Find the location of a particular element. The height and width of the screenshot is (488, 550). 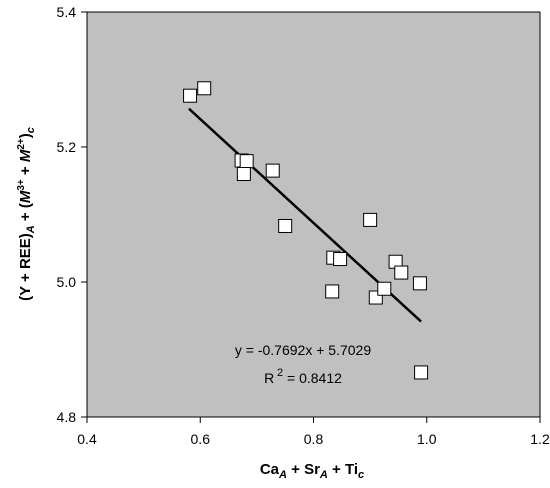

y-tick-label: 5.2 is located at coordinates (67, 147).